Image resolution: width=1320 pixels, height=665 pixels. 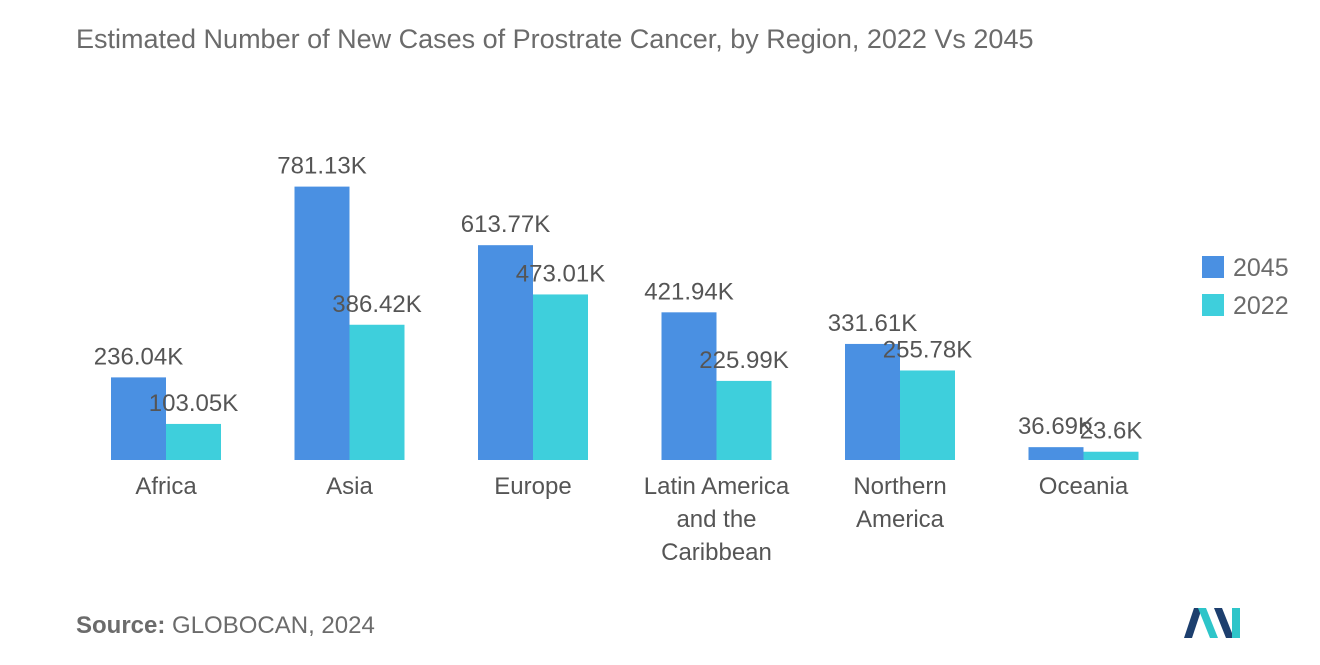 I want to click on value-label-2045-0: 236.04K, so click(x=138, y=356).